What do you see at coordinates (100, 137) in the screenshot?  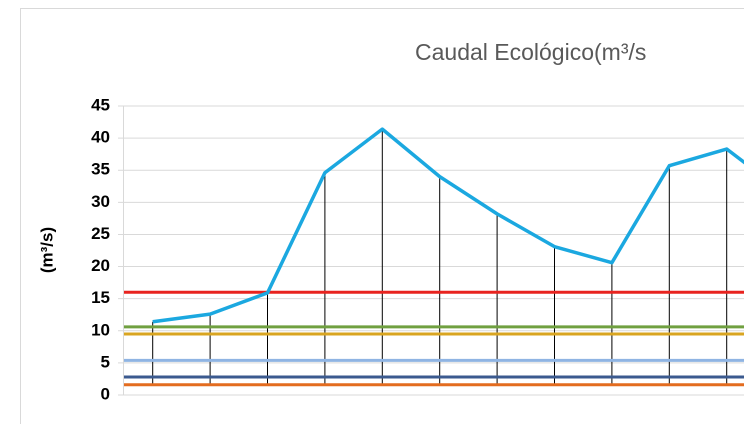 I see `y-tick-label: 40` at bounding box center [100, 137].